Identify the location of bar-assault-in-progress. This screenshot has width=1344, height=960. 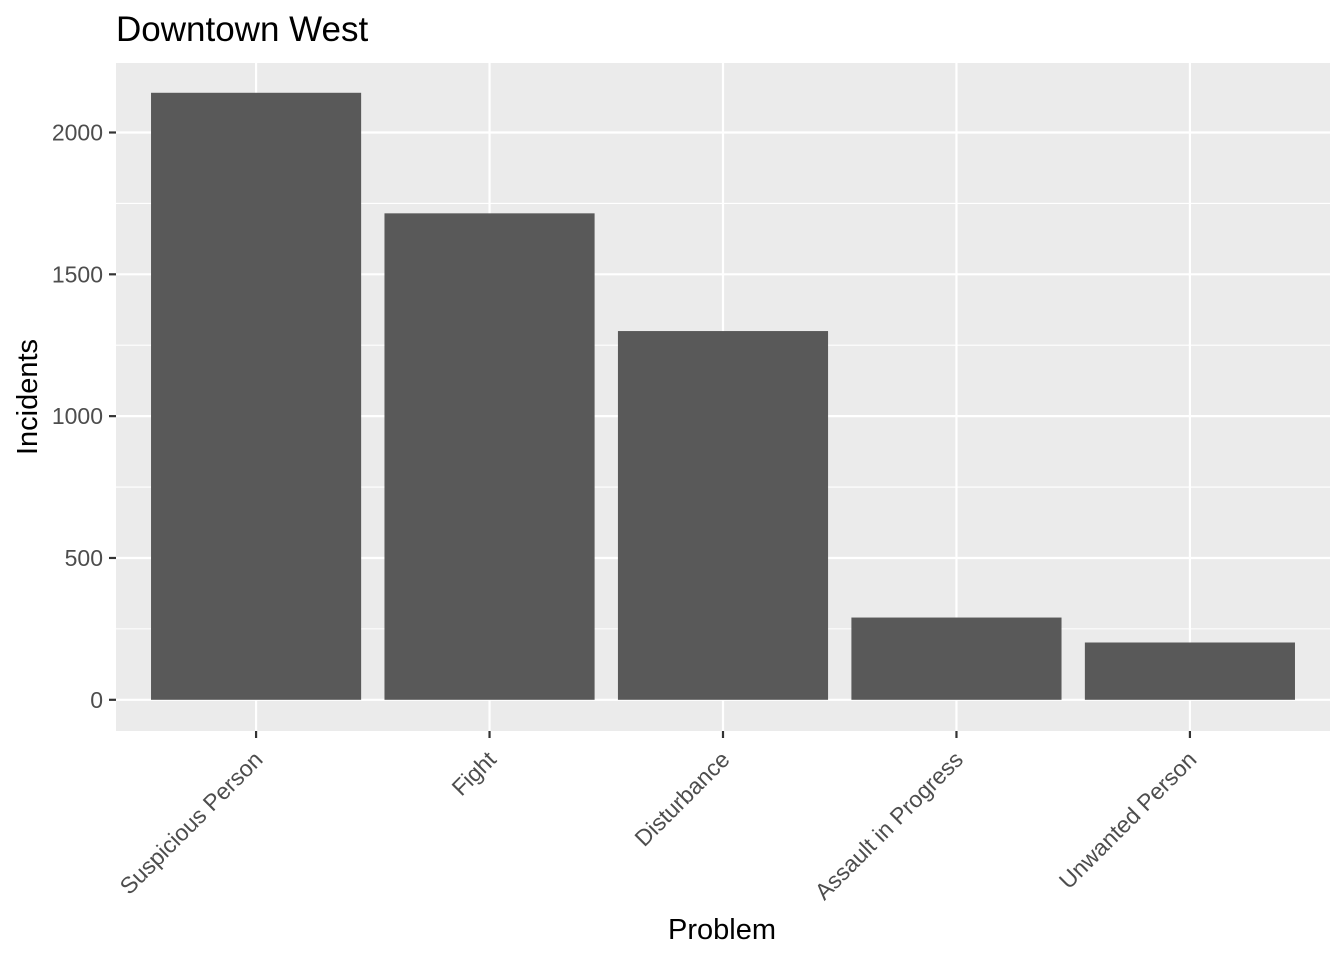
(956, 658).